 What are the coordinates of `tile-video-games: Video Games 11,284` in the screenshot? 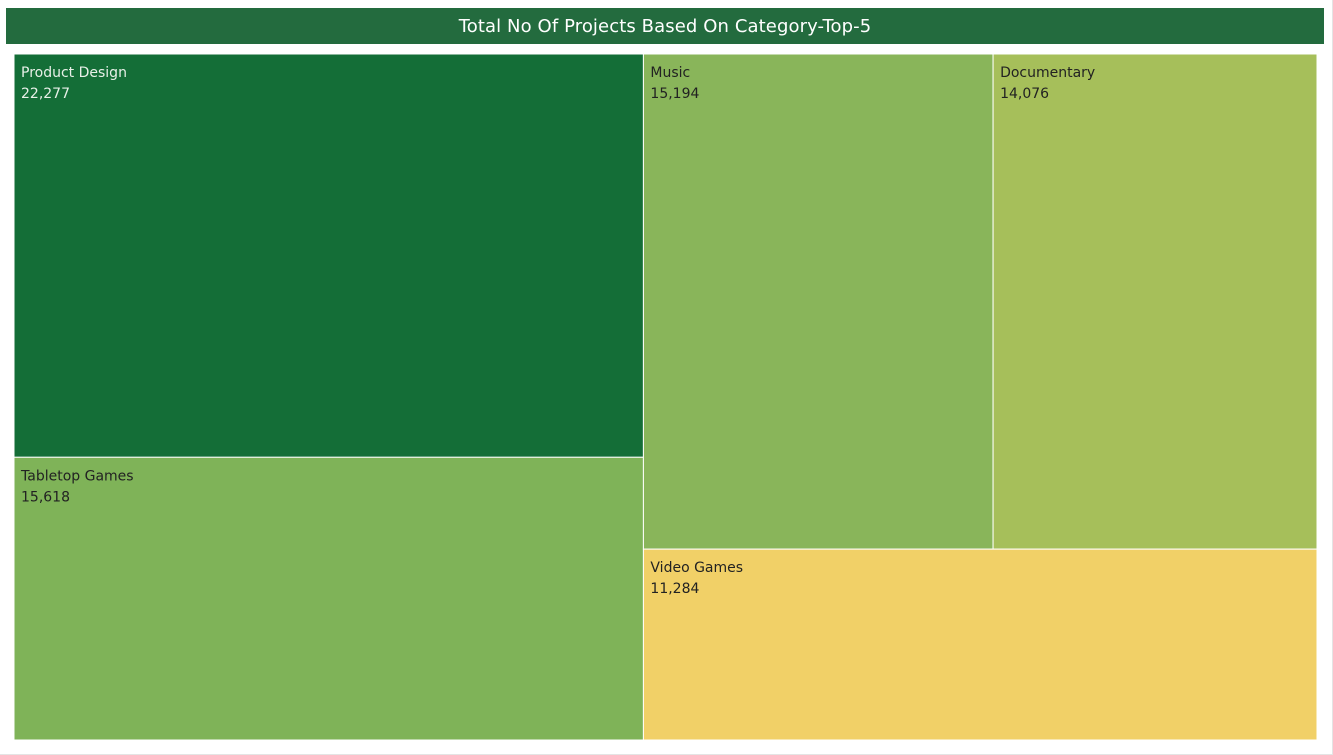 It's located at (980, 644).